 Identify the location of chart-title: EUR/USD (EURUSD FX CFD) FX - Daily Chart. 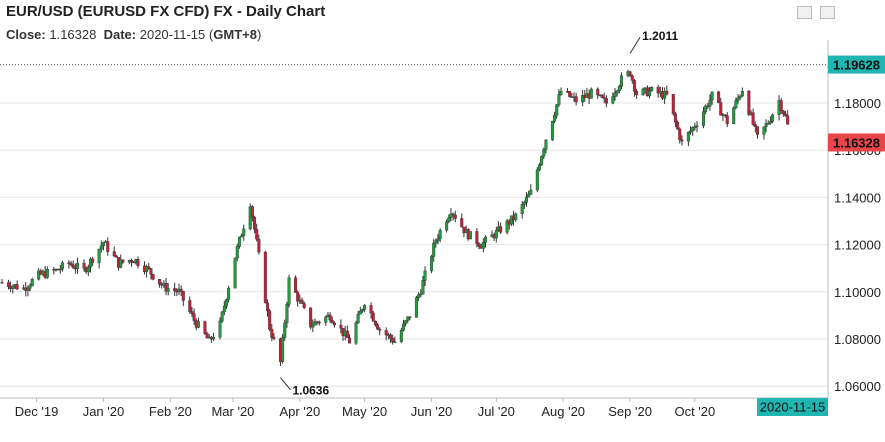
(166, 11).